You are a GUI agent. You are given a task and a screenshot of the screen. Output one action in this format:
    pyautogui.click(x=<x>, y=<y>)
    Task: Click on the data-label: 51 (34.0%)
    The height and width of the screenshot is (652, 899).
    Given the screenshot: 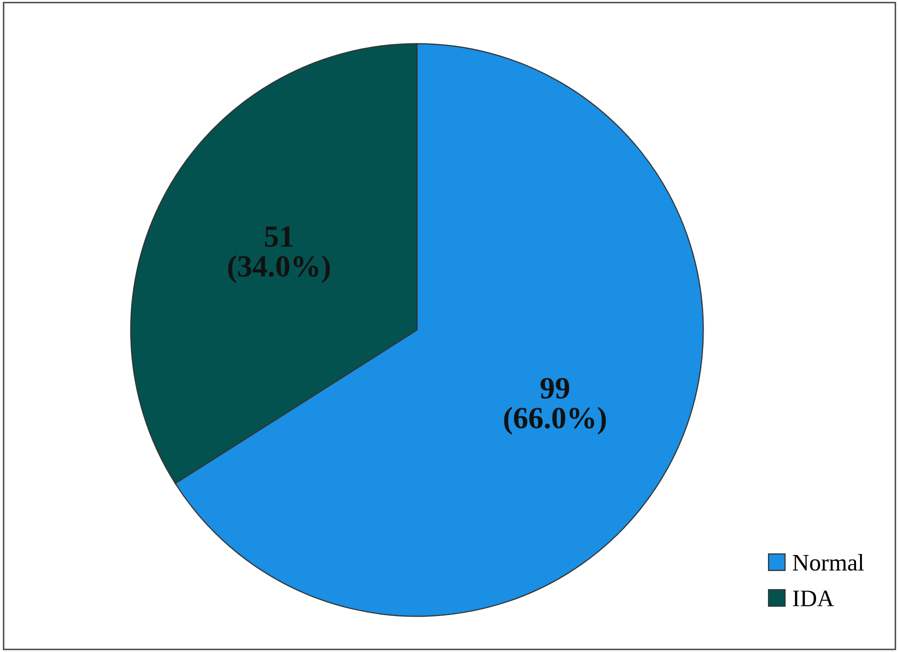 What is the action you would take?
    pyautogui.click(x=279, y=254)
    